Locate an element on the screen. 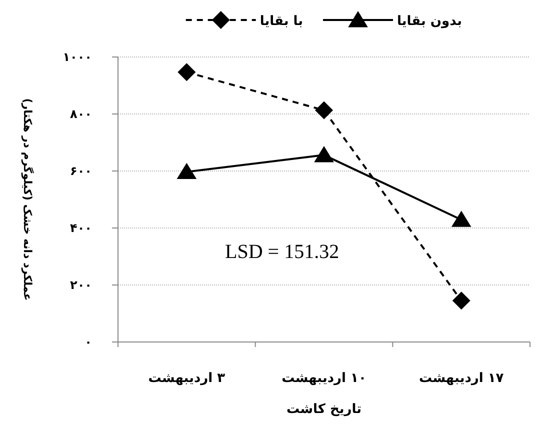 This screenshot has height=425, width=537. y-tick-label: ۴۰۰ is located at coordinates (81, 228).